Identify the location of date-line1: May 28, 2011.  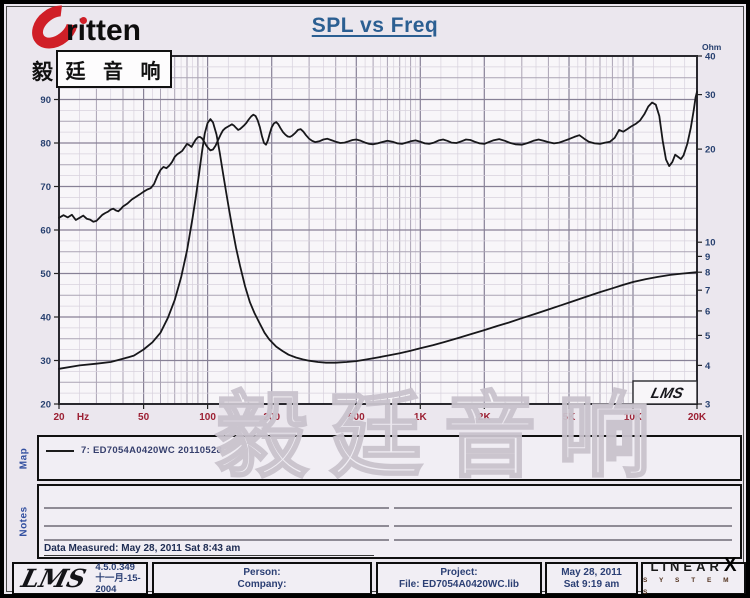
(591, 572).